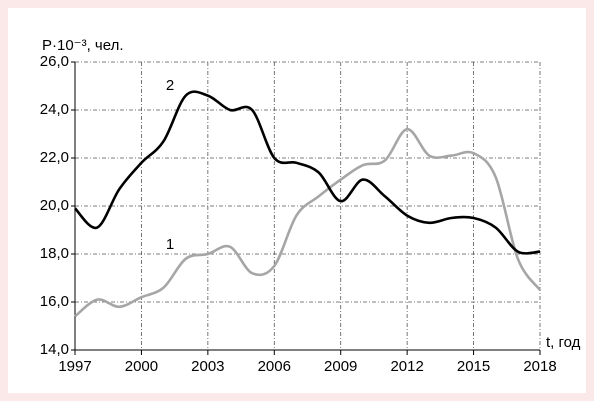 The height and width of the screenshot is (401, 594). Describe the element at coordinates (170, 244) in the screenshot. I see `series-label: 1` at that location.